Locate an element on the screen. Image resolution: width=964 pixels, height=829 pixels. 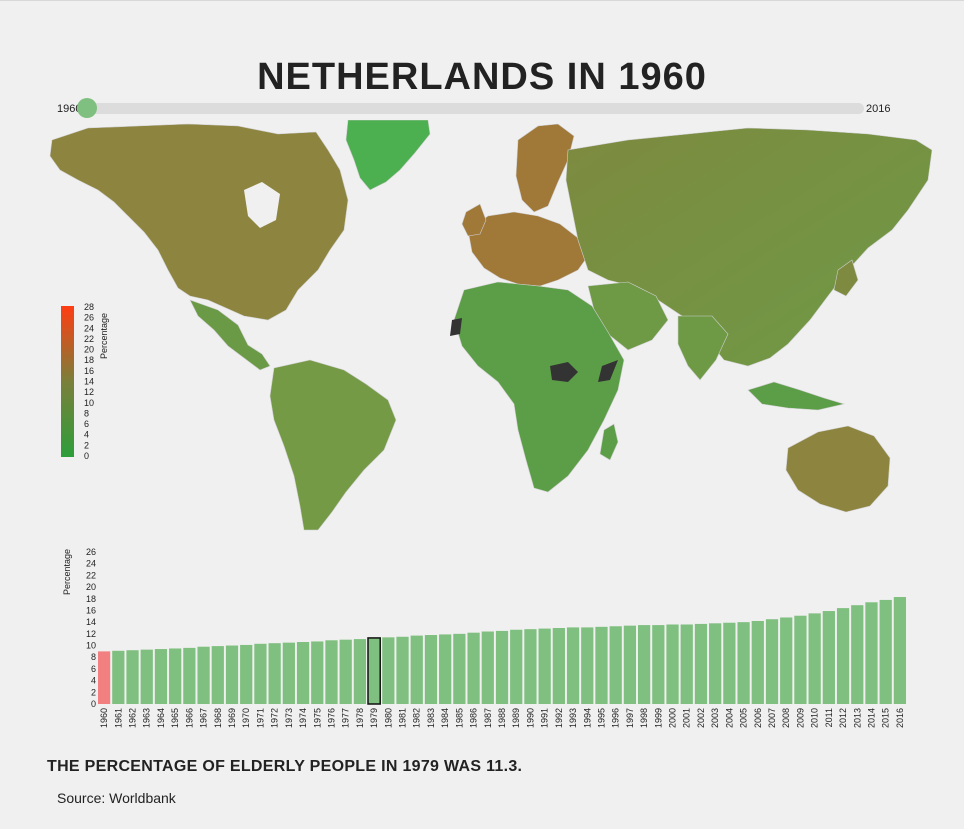
bar-1992 is located at coordinates (558, 666).